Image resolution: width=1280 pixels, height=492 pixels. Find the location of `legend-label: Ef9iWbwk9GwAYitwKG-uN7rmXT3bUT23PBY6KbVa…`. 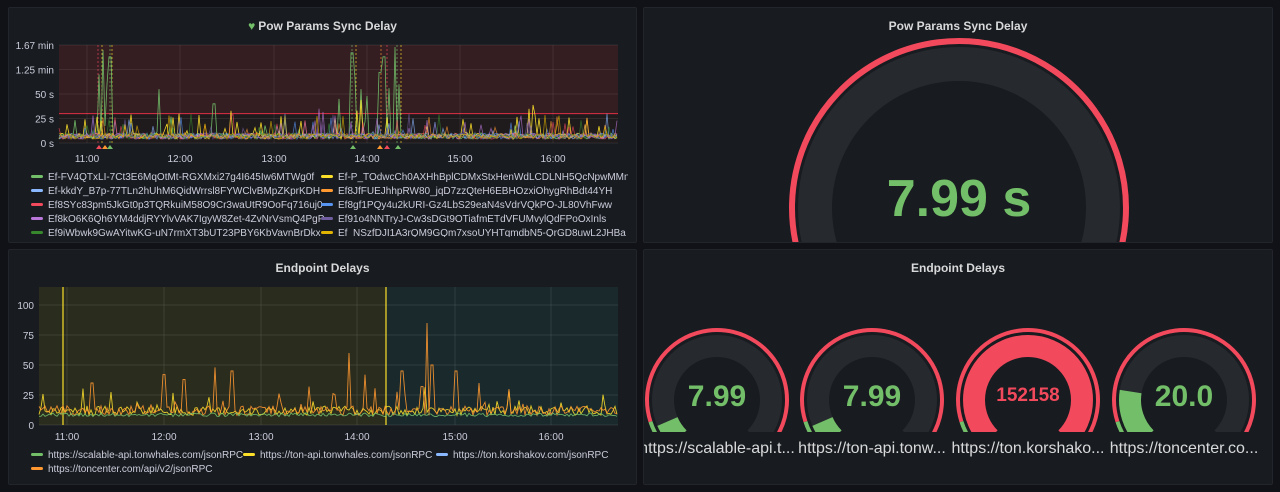

legend-label: Ef9iWbwk9GwAYitwKG-uN7rmXT3bUT23PBY6KbVa… is located at coordinates (184, 232).